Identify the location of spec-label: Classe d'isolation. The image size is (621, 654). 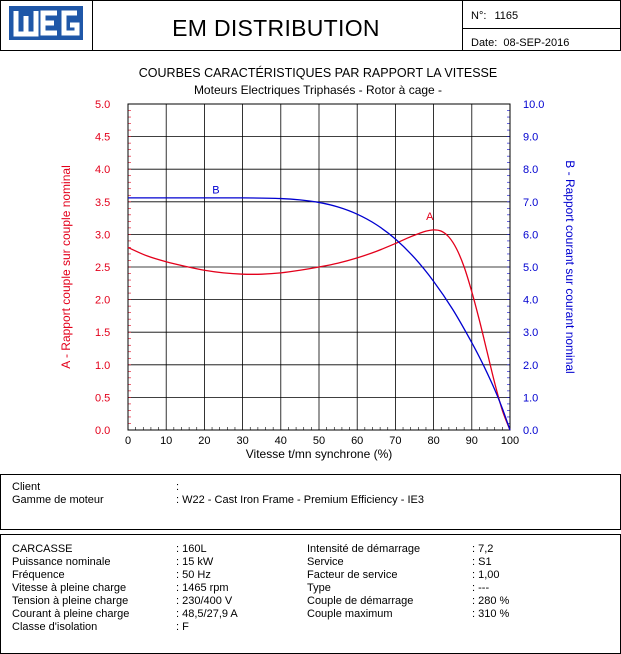
(55, 627).